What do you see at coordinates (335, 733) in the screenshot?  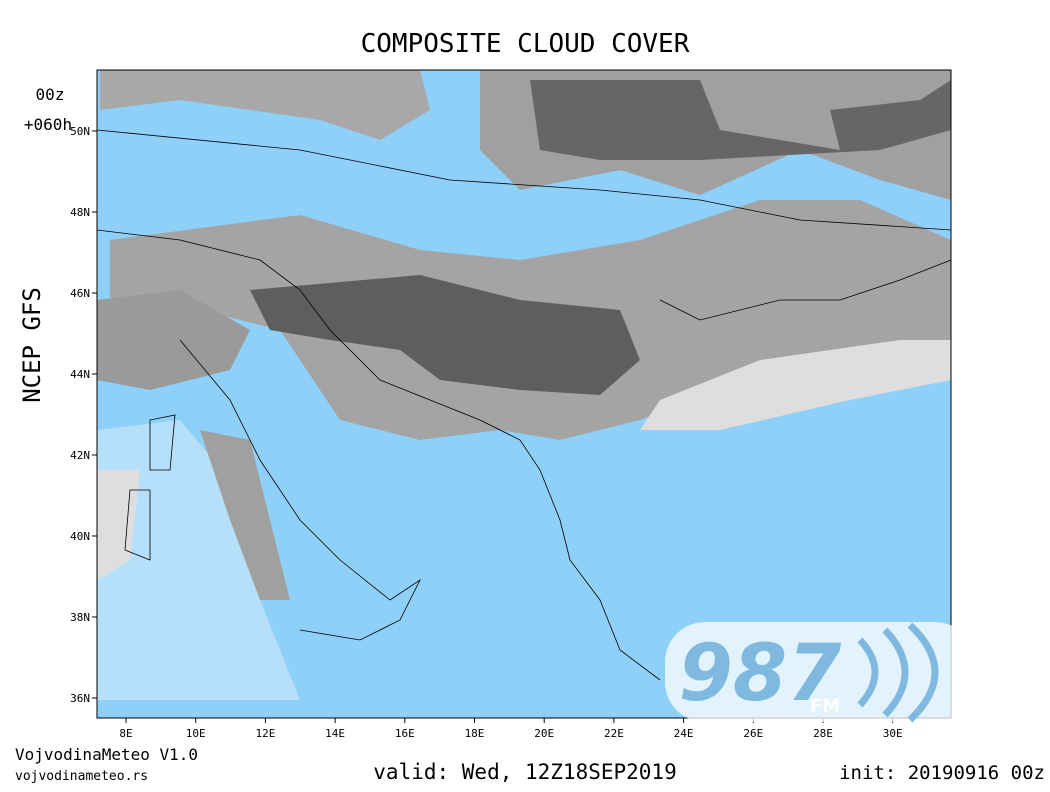 I see `lon-tick-label: 14E` at bounding box center [335, 733].